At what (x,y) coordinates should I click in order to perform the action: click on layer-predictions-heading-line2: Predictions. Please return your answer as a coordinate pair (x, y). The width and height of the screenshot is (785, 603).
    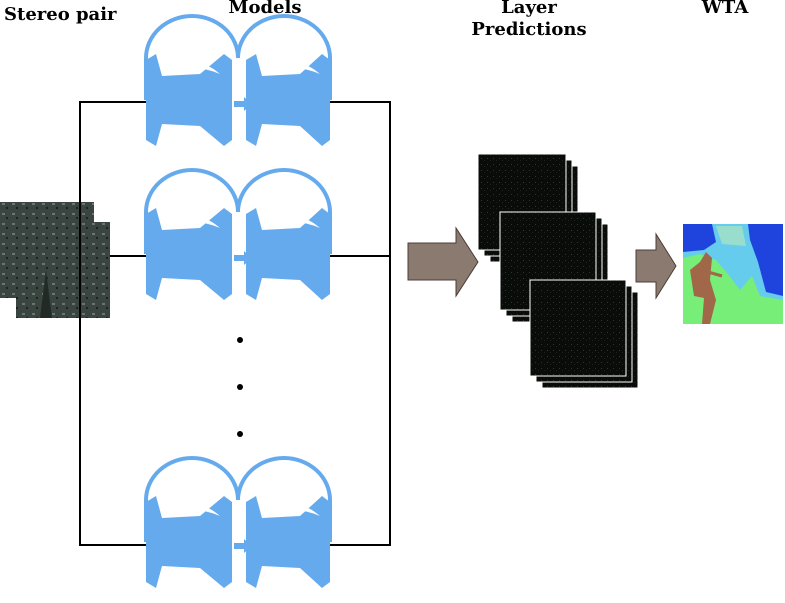
    Looking at the image, I should click on (529, 29).